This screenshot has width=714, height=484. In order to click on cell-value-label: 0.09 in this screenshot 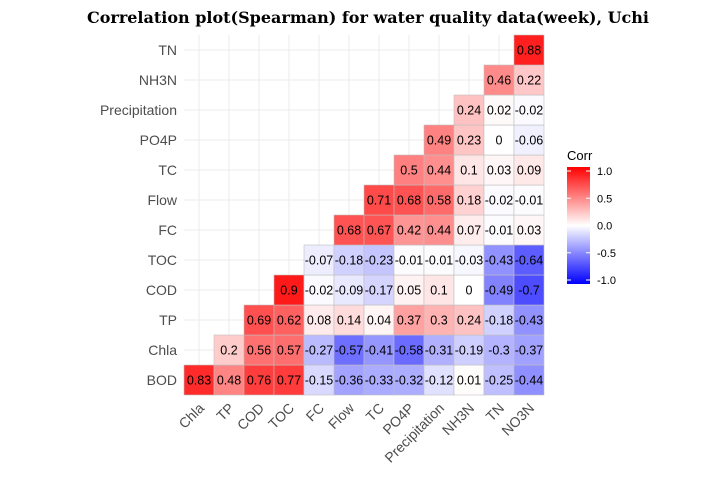, I will do `click(529, 171)`.